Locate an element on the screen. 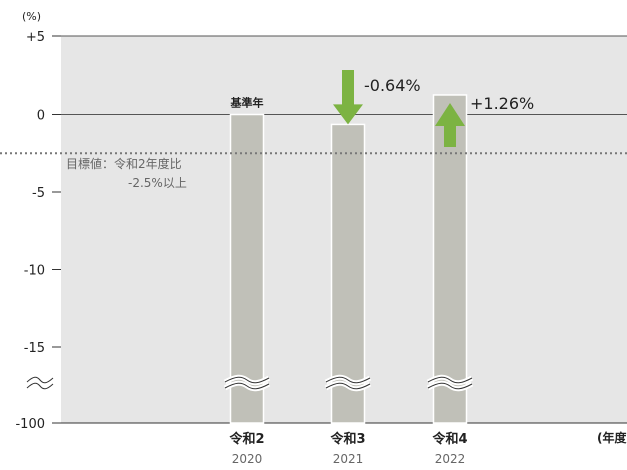  y-tick-label: -15 is located at coordinates (34, 348).